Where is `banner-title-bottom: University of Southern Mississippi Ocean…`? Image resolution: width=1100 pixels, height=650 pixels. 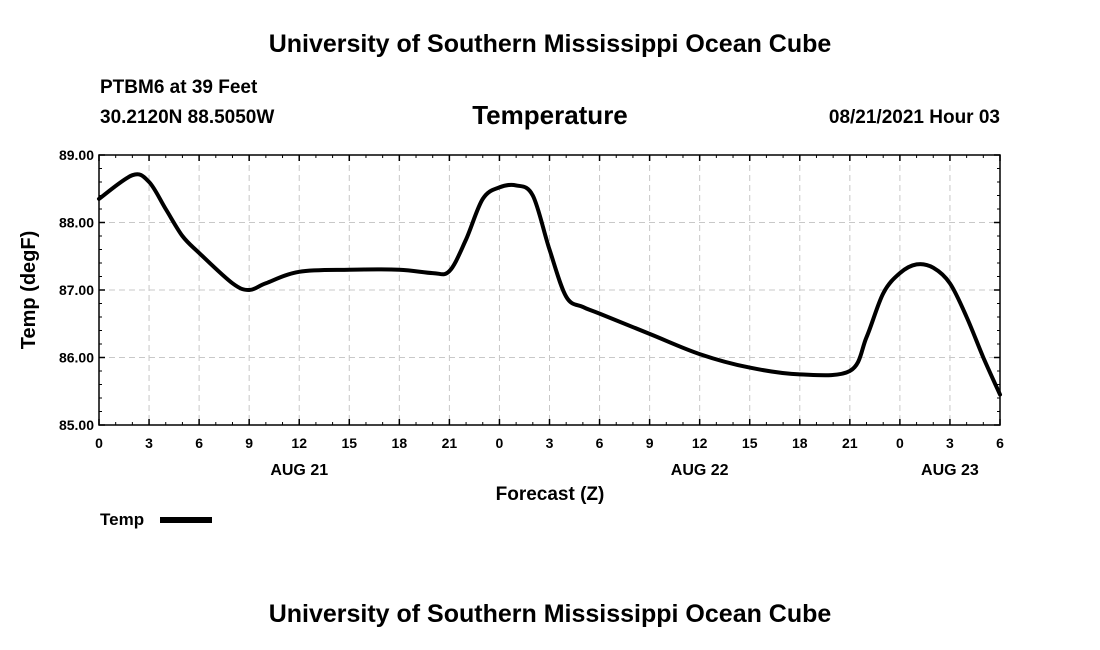 banner-title-bottom: University of Southern Mississippi Ocean… is located at coordinates (550, 614).